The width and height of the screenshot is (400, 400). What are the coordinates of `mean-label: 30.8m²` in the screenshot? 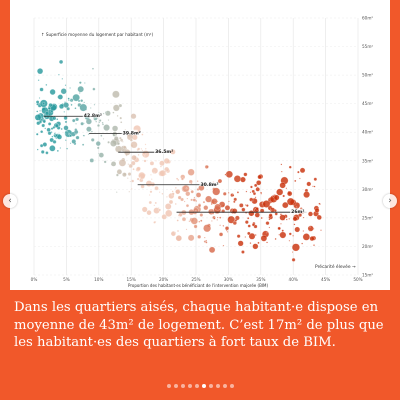 It's located at (209, 185).